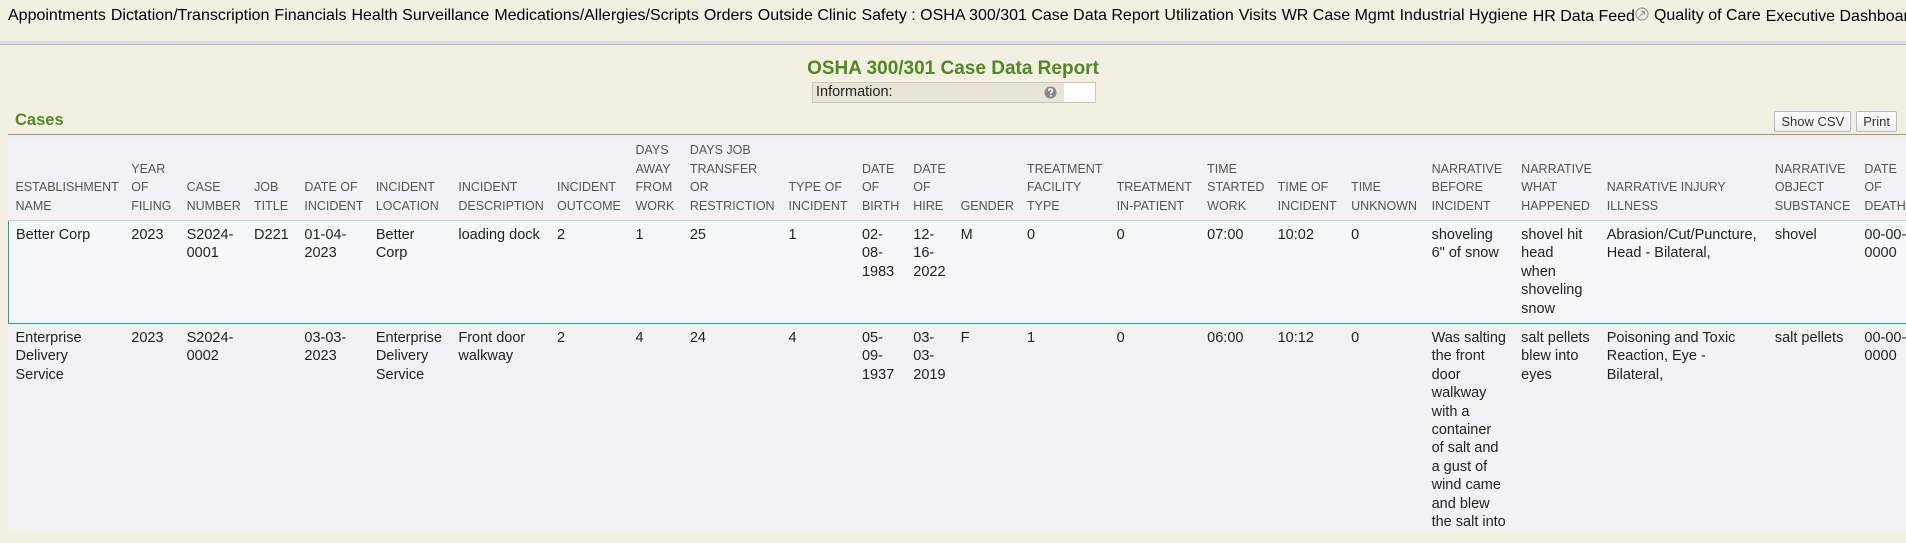 The height and width of the screenshot is (543, 1906). What do you see at coordinates (213, 179) in the screenshot?
I see `column-header: CASE NUMBER` at bounding box center [213, 179].